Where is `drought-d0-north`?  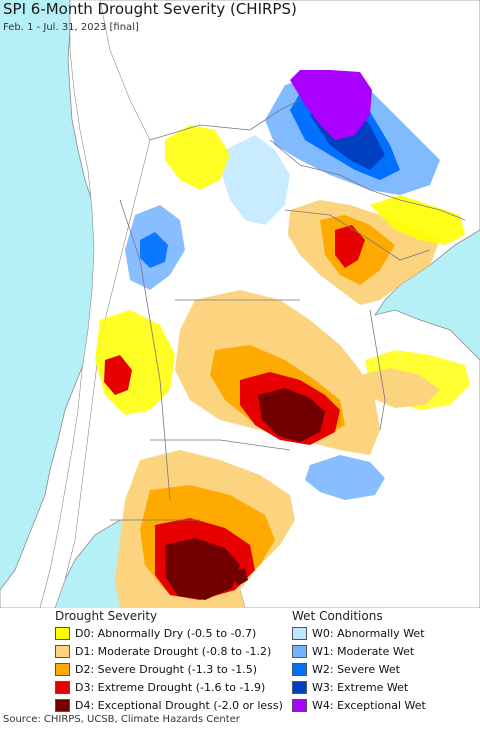 drought-d0-north is located at coordinates (197, 157).